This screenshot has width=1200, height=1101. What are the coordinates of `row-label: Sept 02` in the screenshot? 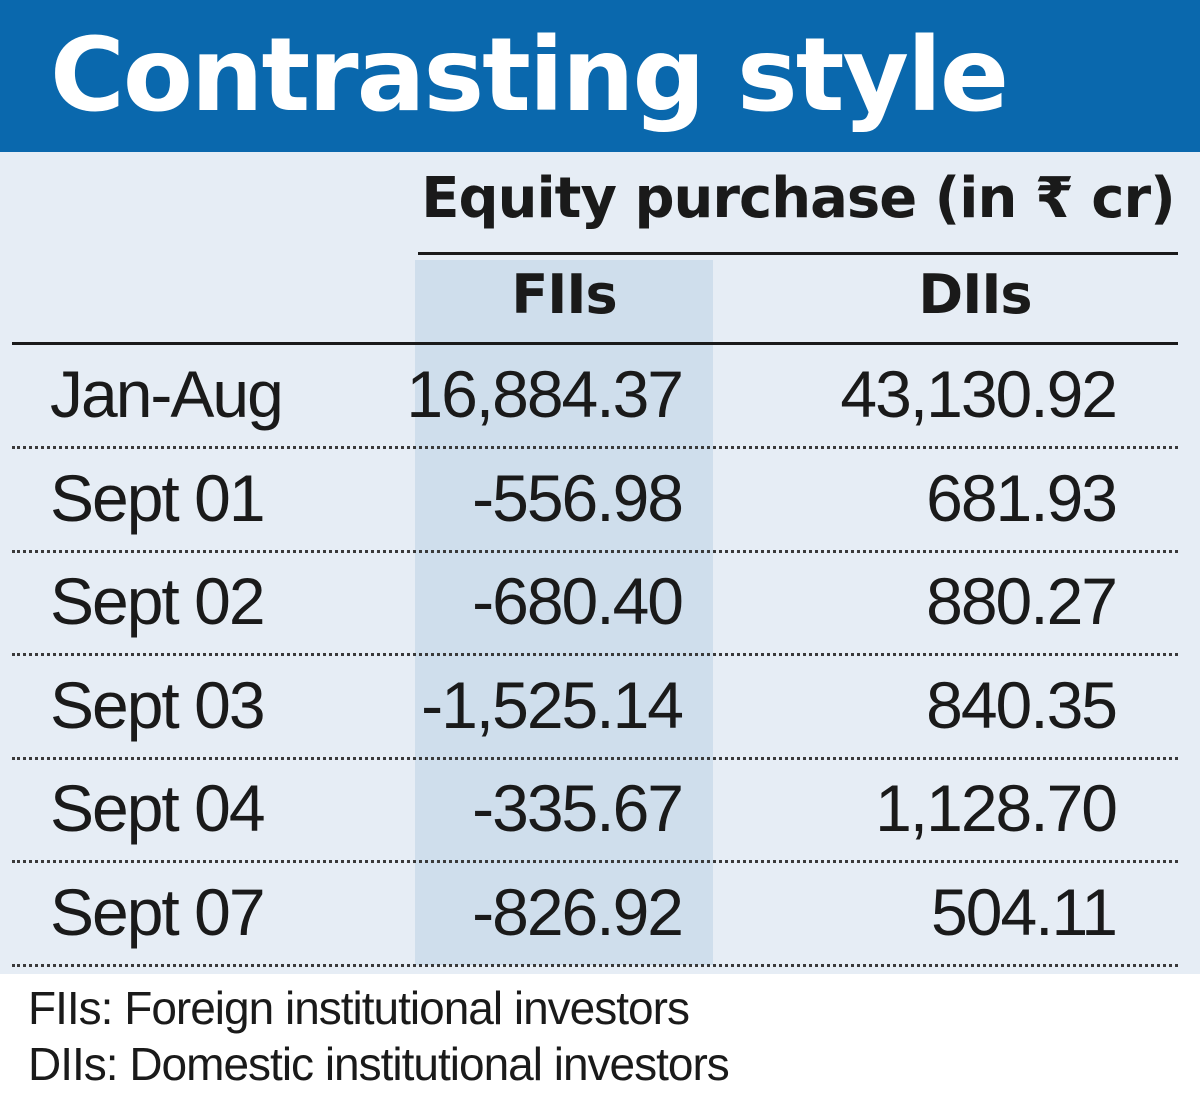 It's located at (158, 601).